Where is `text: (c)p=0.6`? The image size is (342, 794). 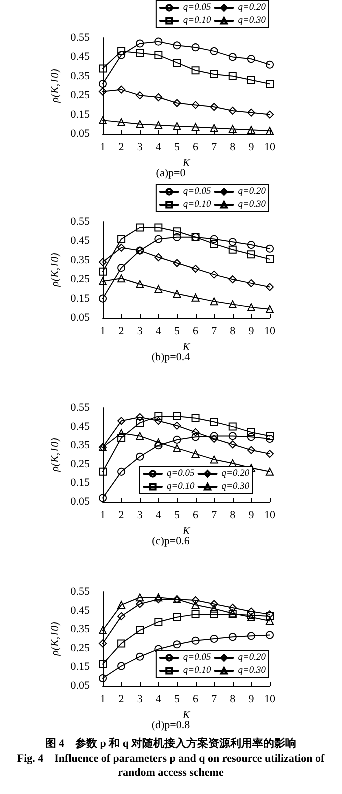
text: (c)p=0.6 is located at coordinates (171, 542).